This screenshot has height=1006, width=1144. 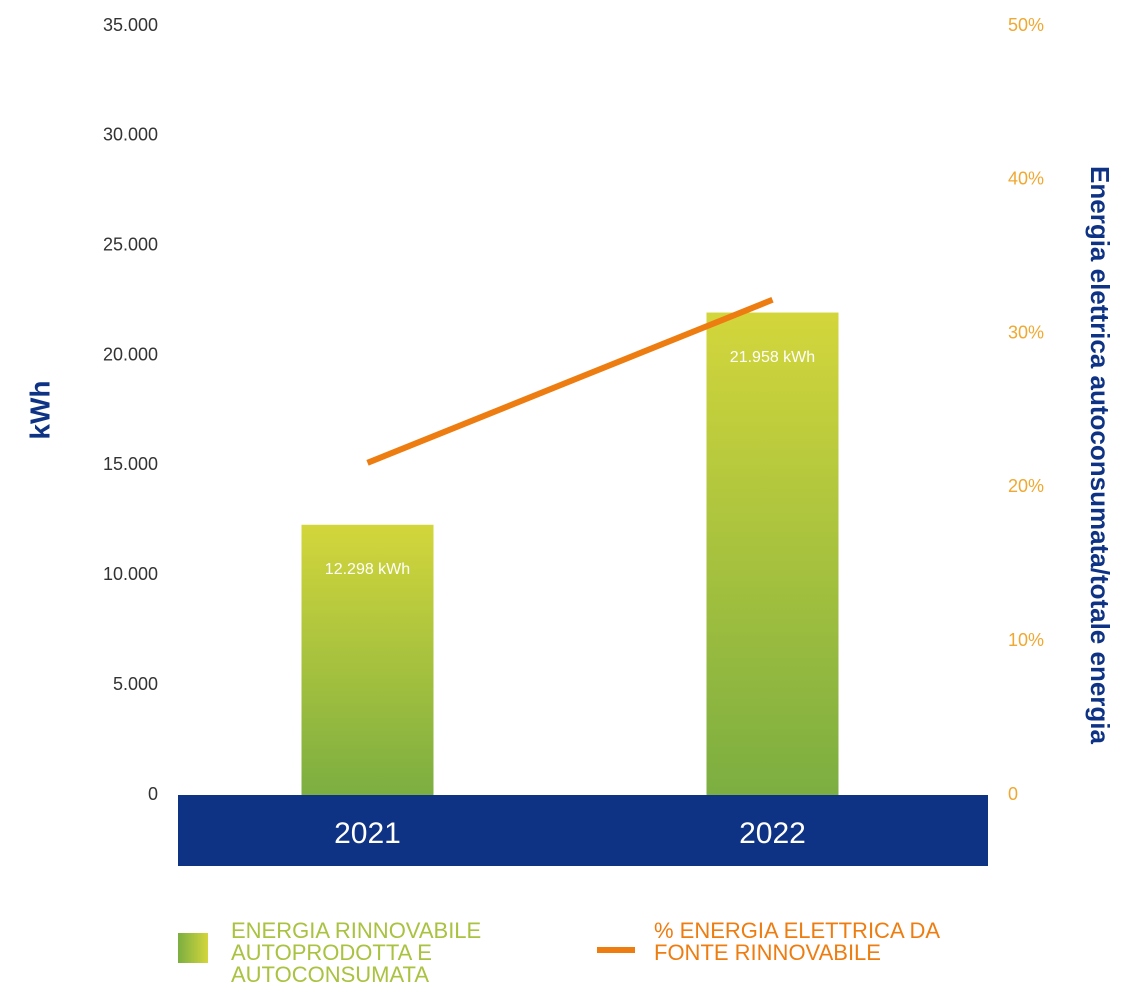 I want to click on y-tick-label: 15.000, so click(x=130, y=464).